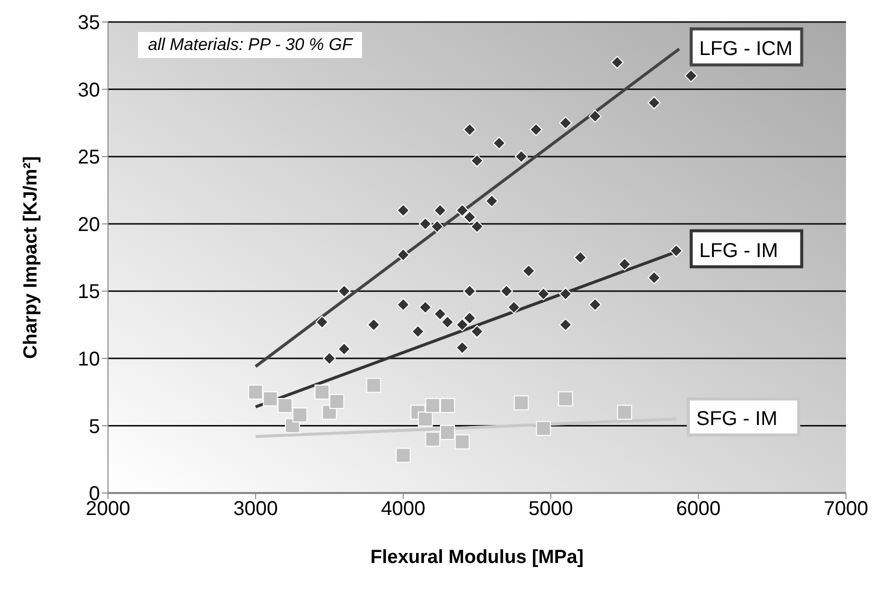 The width and height of the screenshot is (887, 591). Describe the element at coordinates (89, 359) in the screenshot. I see `y-tick-label: 10` at that location.